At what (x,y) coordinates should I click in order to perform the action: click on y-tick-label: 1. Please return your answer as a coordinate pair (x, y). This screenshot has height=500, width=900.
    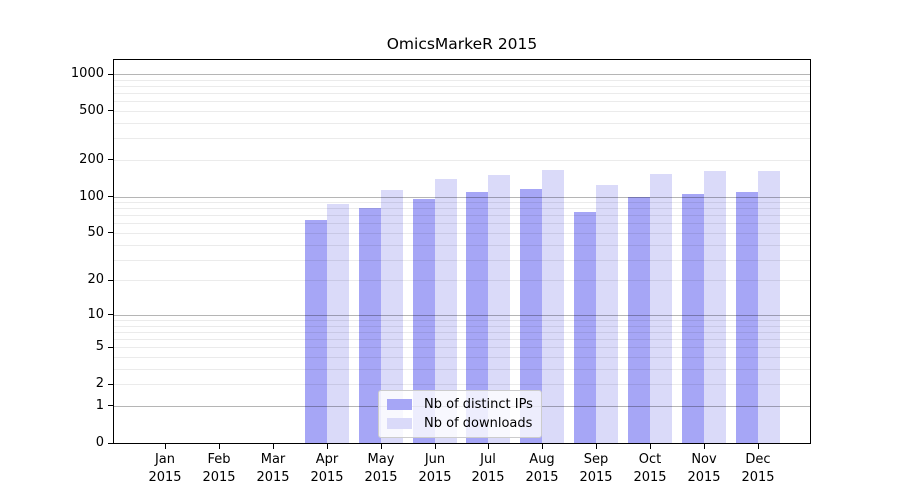
    Looking at the image, I should click on (99, 405).